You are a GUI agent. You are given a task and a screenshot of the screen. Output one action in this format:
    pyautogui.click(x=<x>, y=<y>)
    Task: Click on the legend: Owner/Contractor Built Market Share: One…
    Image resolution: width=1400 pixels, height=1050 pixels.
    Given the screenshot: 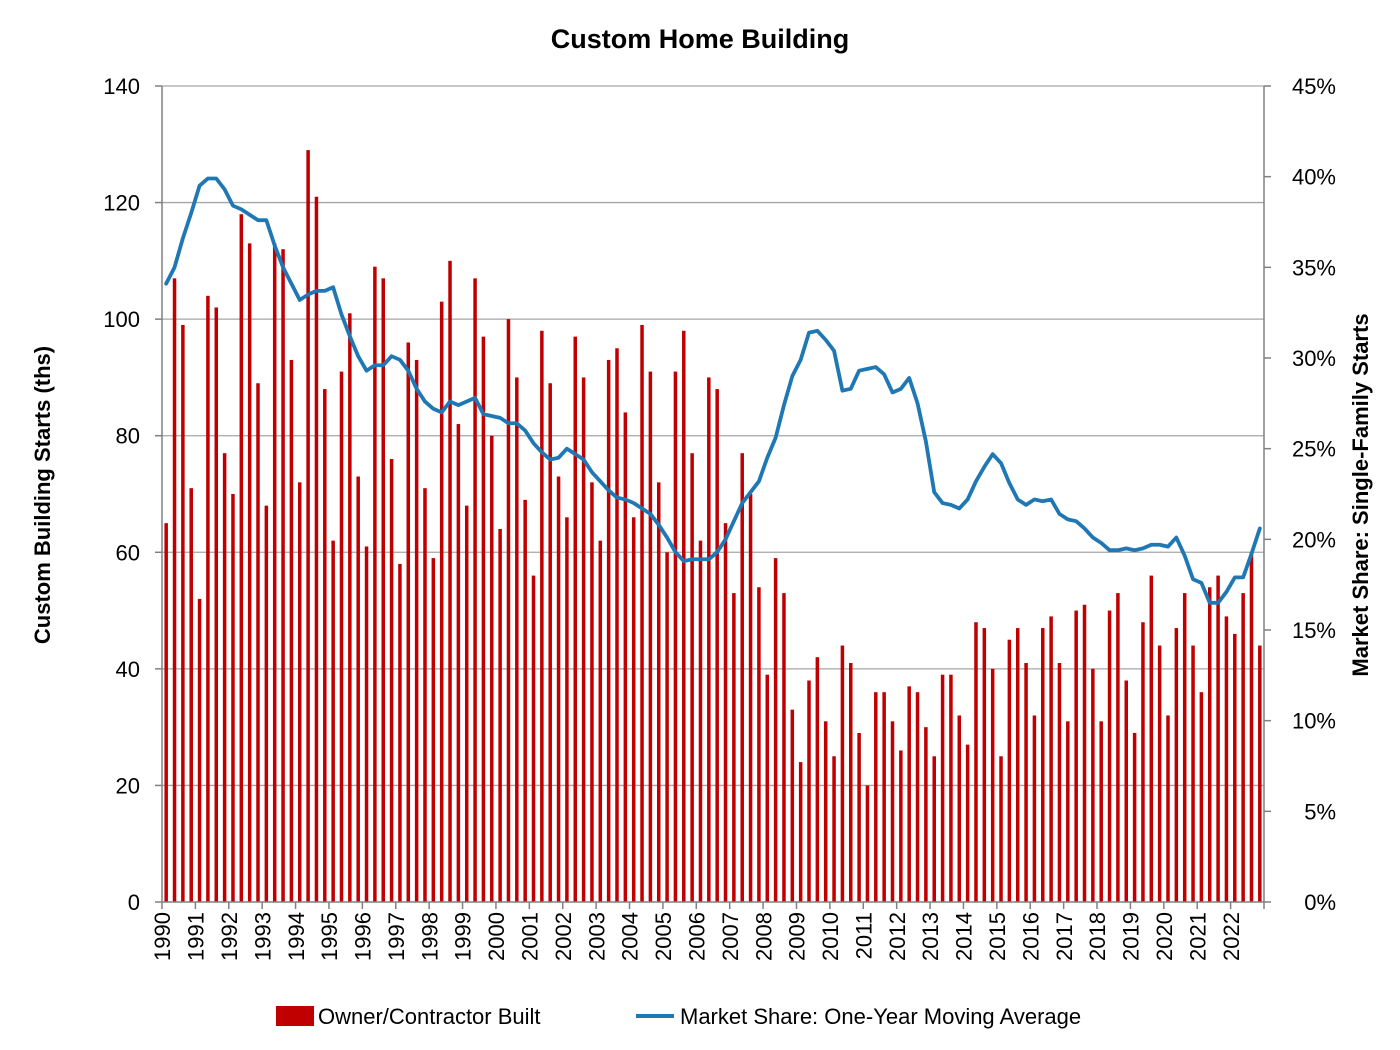 What is the action you would take?
    pyautogui.click(x=678, y=1016)
    